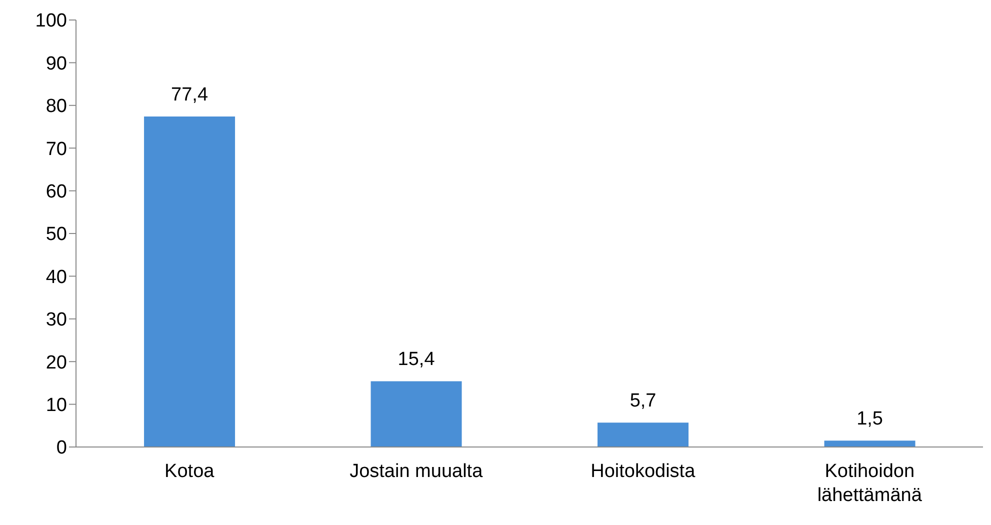 This screenshot has height=525, width=991. I want to click on data-label: 15,4, so click(417, 359).